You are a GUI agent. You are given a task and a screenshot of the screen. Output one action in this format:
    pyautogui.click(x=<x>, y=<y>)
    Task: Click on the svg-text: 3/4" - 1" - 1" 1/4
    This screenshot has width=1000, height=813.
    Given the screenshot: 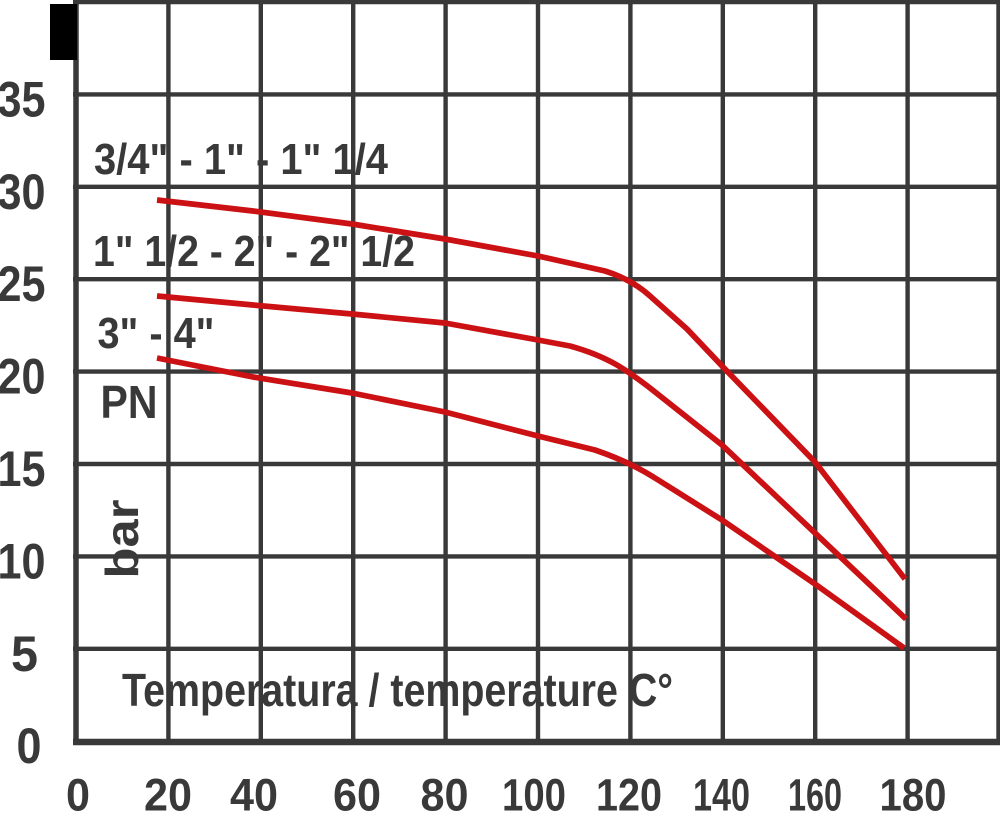 What is the action you would take?
    pyautogui.click(x=241, y=160)
    